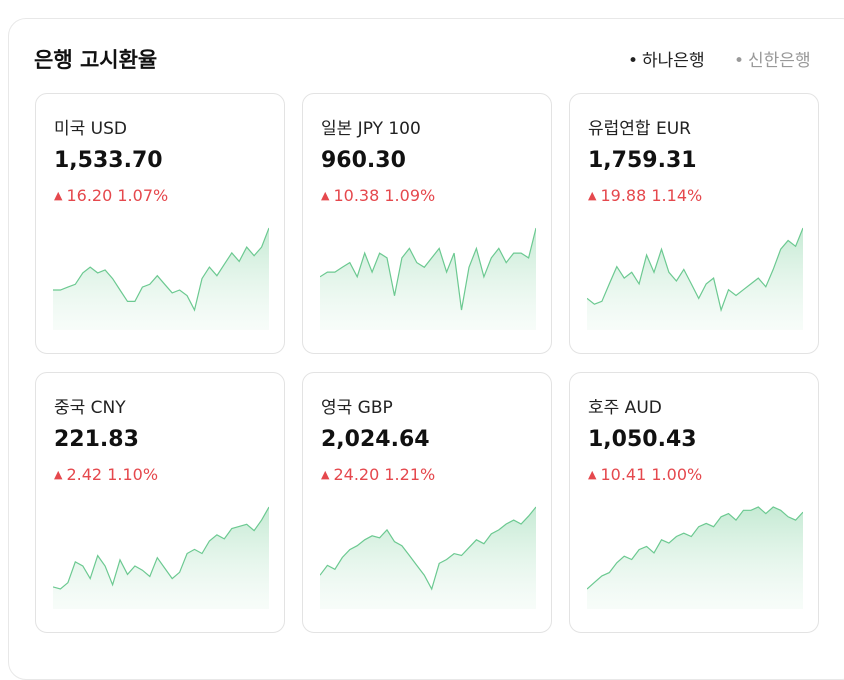 The height and width of the screenshot is (680, 844). What do you see at coordinates (642, 160) in the screenshot?
I see `rate-value: 1,759.31` at bounding box center [642, 160].